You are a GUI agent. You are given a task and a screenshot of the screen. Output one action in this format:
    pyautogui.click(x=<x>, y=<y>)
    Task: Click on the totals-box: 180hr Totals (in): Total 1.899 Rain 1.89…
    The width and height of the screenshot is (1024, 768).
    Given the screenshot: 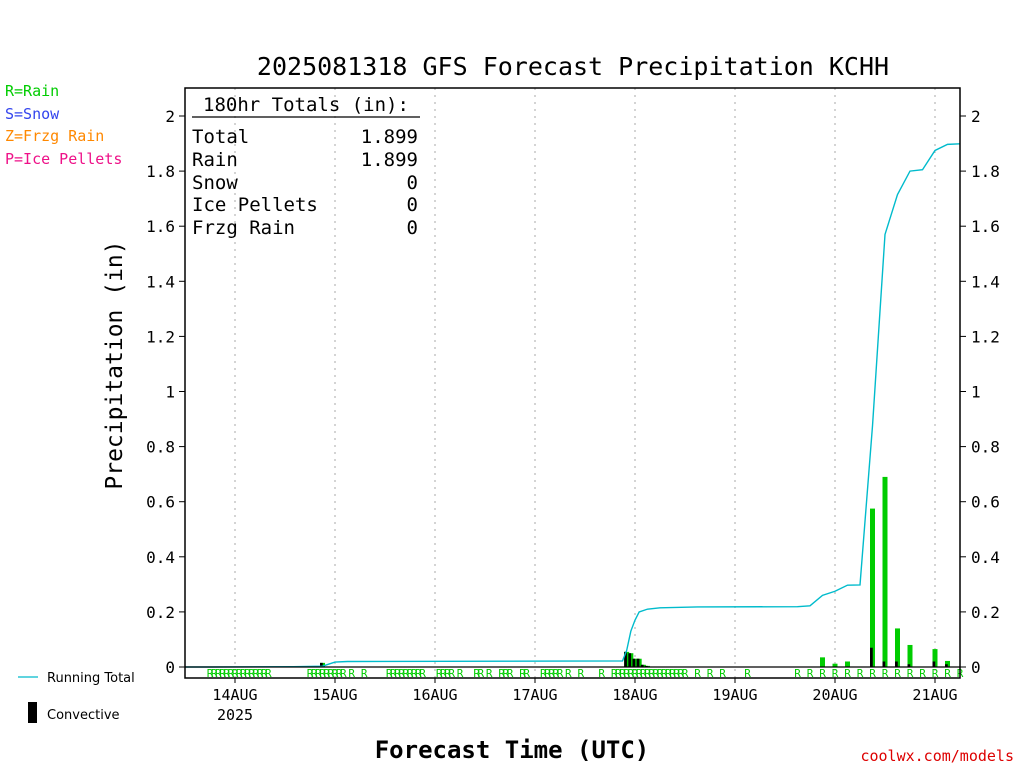 What is the action you would take?
    pyautogui.click(x=306, y=166)
    